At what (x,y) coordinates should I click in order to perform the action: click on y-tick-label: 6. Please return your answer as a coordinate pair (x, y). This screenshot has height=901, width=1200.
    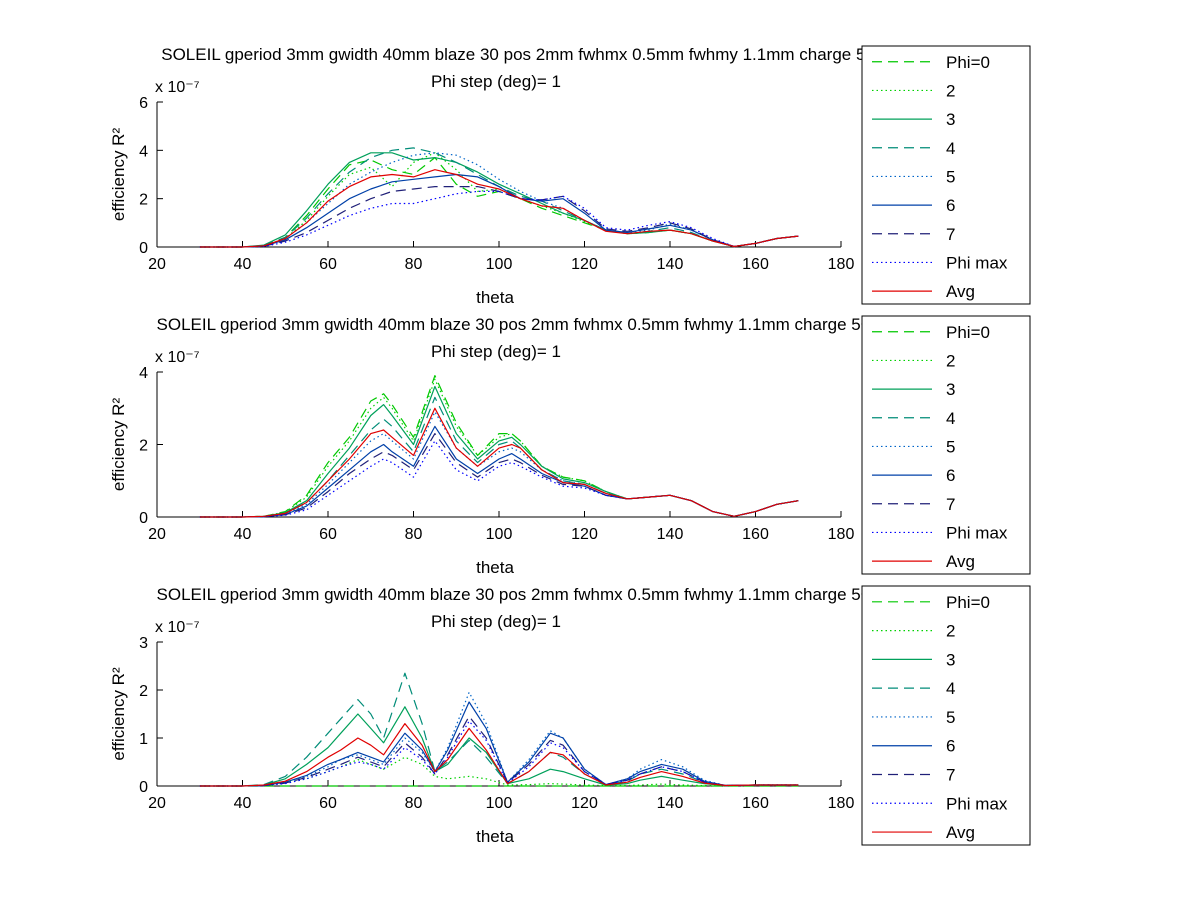
    Looking at the image, I should click on (143, 103).